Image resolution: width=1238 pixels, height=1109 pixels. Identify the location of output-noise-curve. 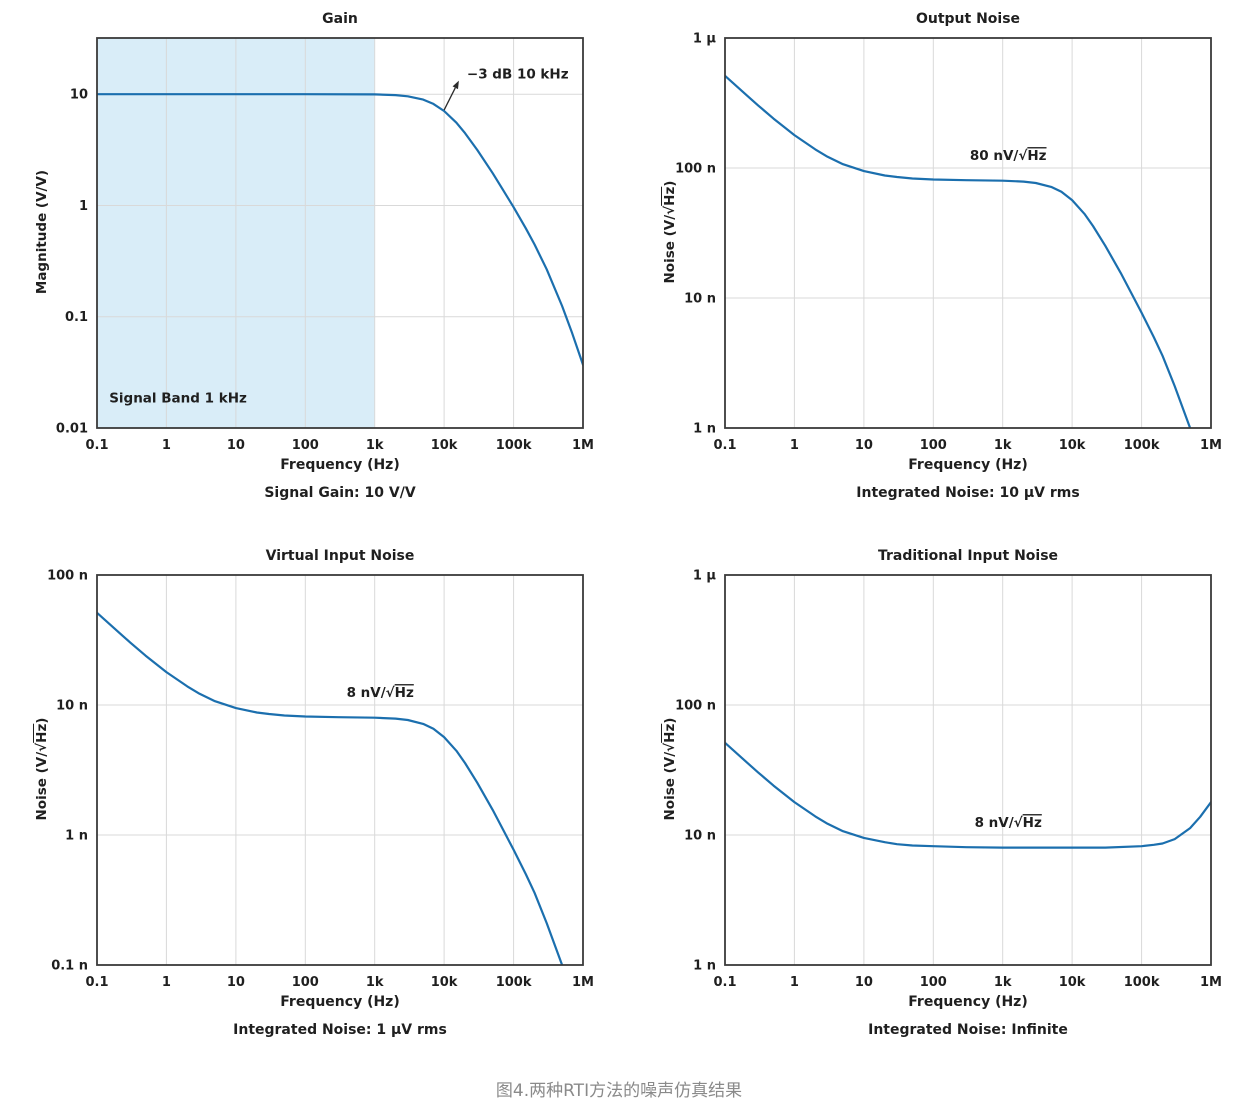
(958, 251).